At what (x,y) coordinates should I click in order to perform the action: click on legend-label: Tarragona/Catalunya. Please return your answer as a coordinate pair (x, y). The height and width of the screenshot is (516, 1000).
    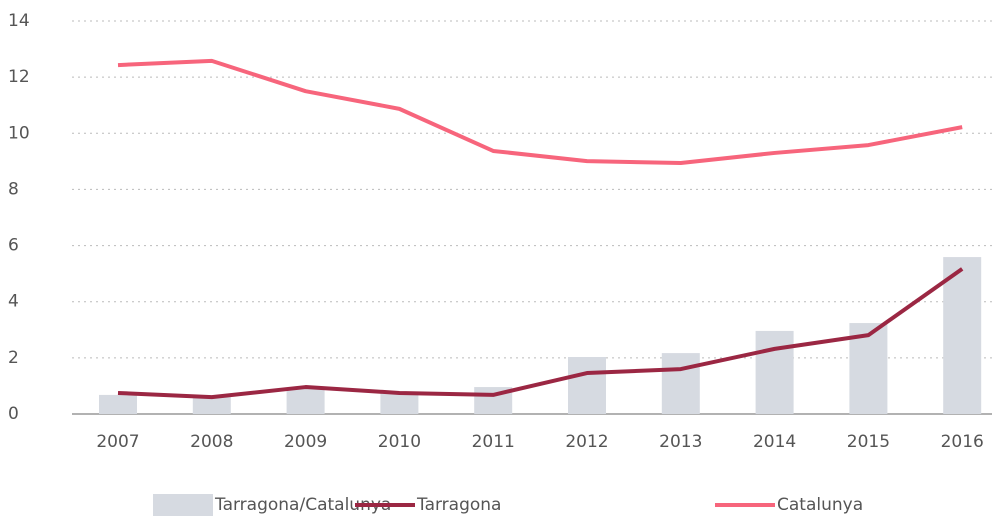
    Looking at the image, I should click on (302, 505).